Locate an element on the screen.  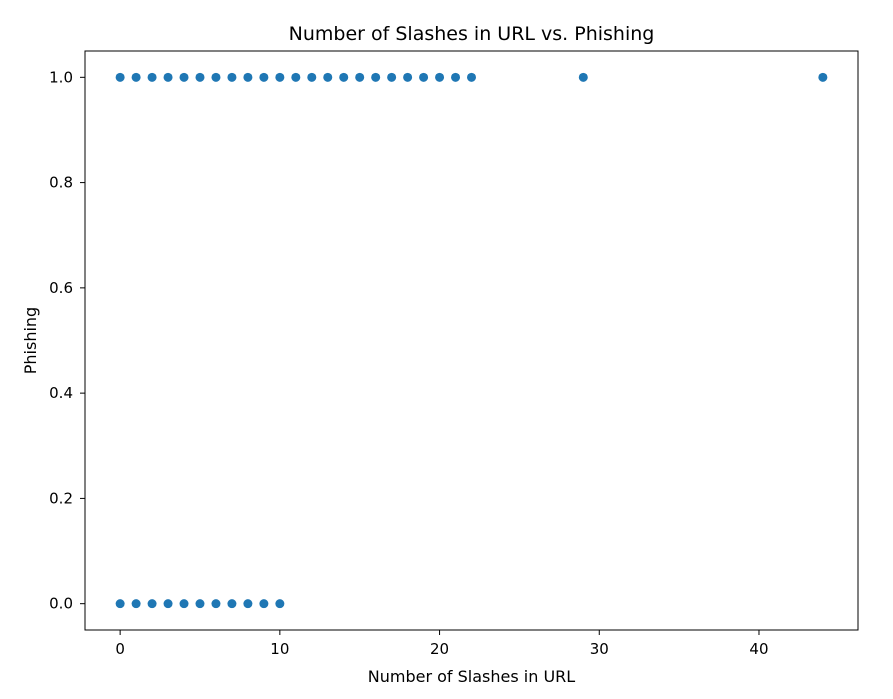
y-tick-label: 0.6 is located at coordinates (61, 288).